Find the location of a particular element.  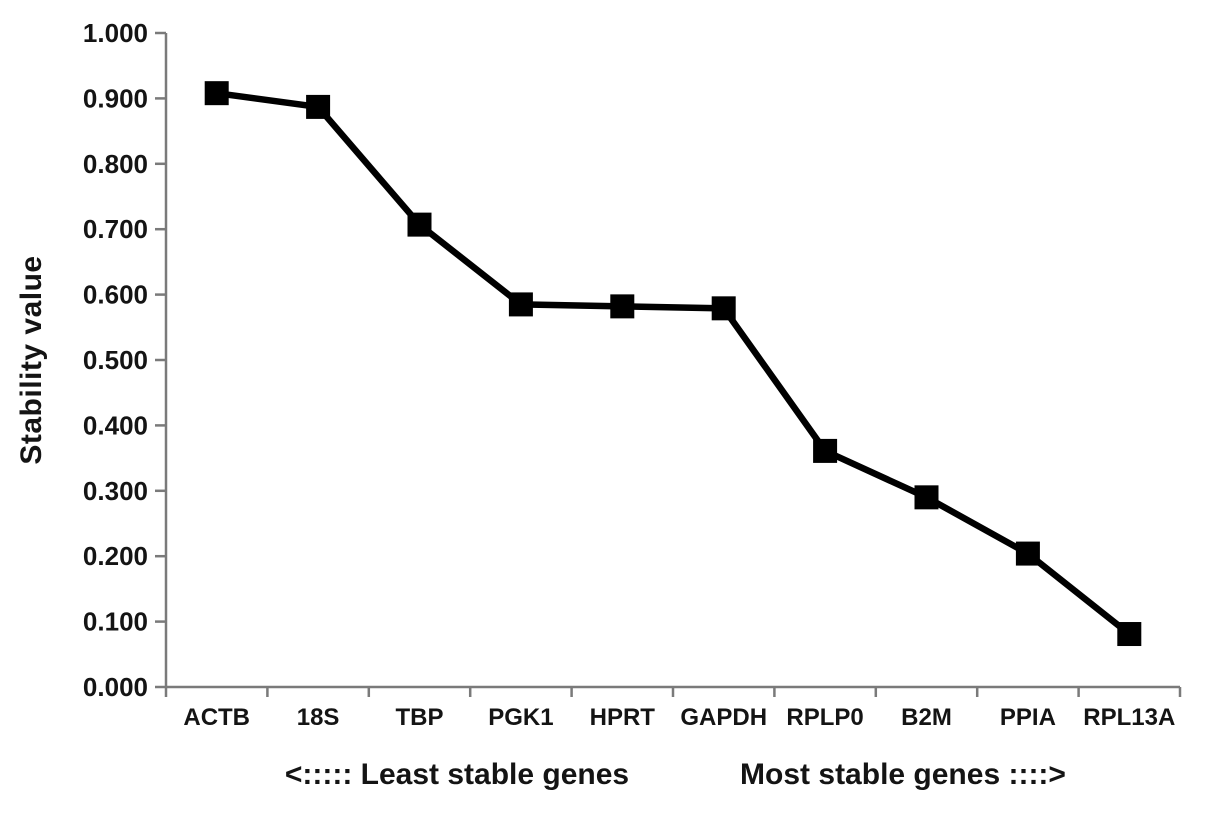

y-tick-label: 0.500 is located at coordinates (115, 360).